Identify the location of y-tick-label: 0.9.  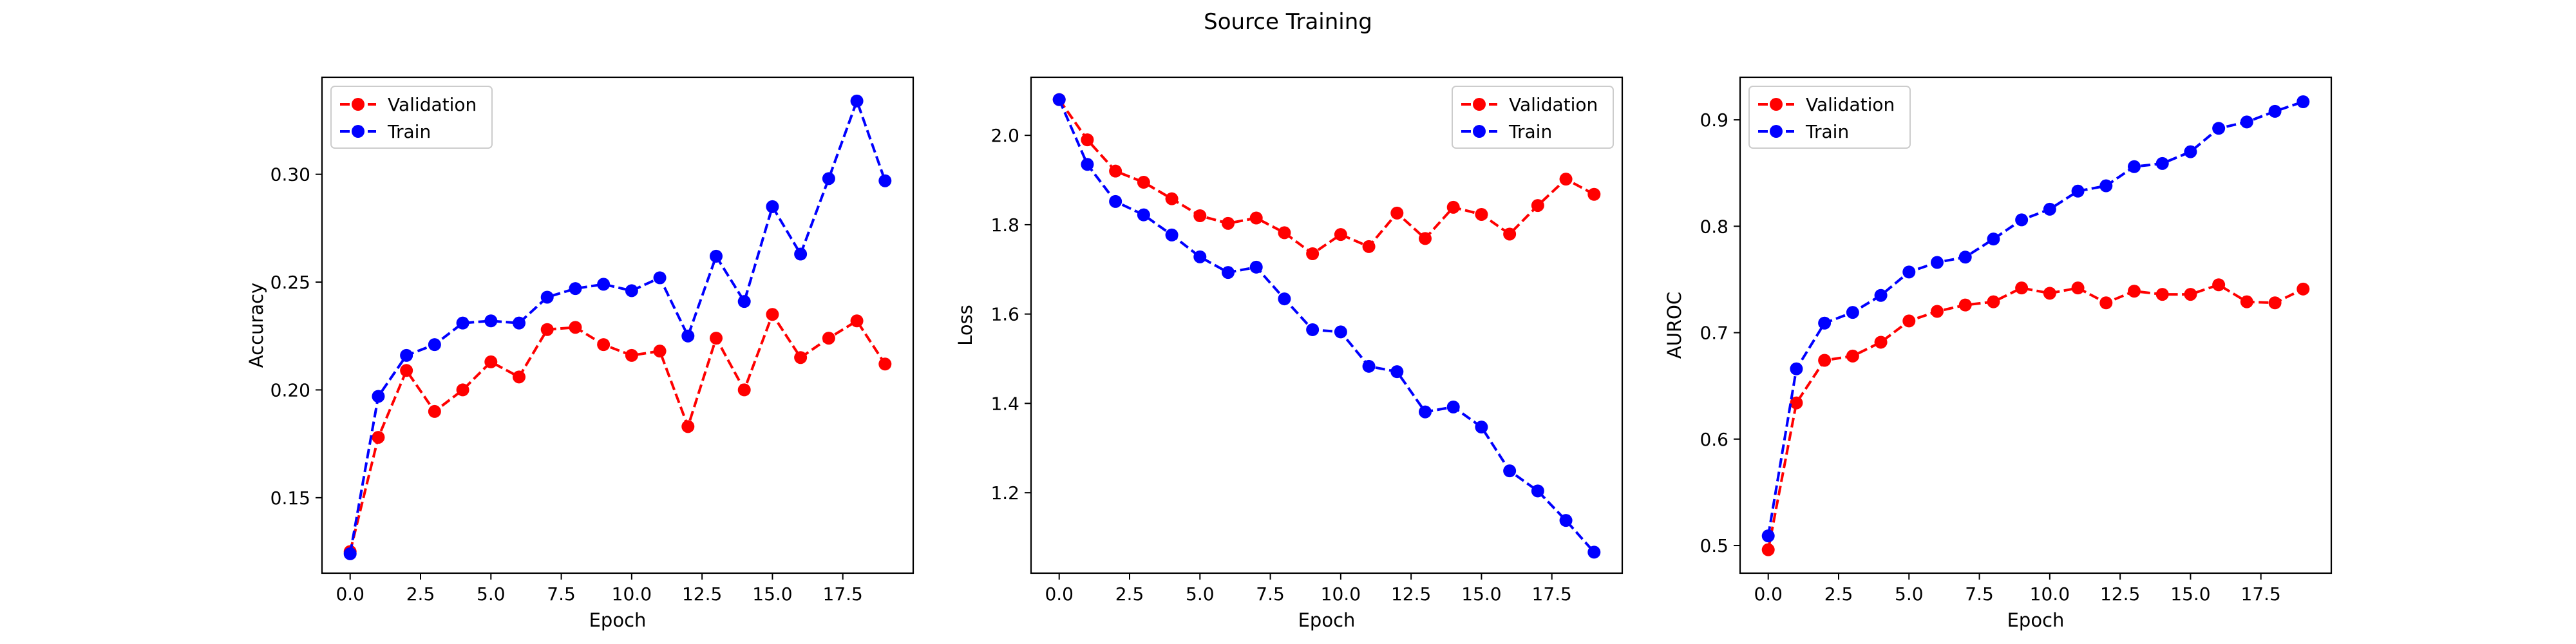
(1714, 120).